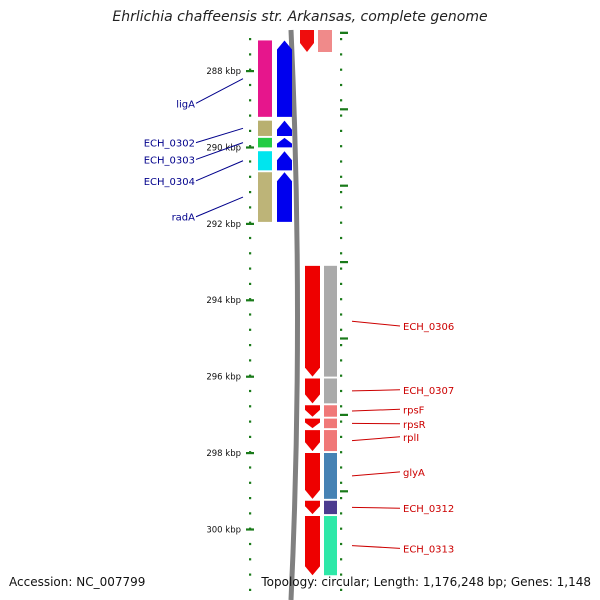 The width and height of the screenshot is (600, 600). I want to click on ruler-tick-label: 294 kbp, so click(223, 301).